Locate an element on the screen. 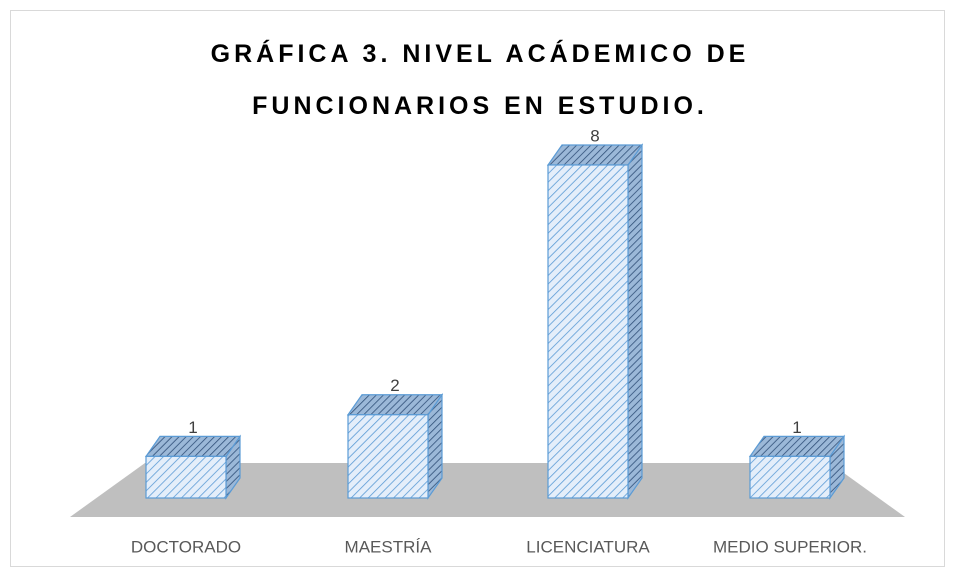 This screenshot has width=956, height=577. bar-side is located at coordinates (635, 321).